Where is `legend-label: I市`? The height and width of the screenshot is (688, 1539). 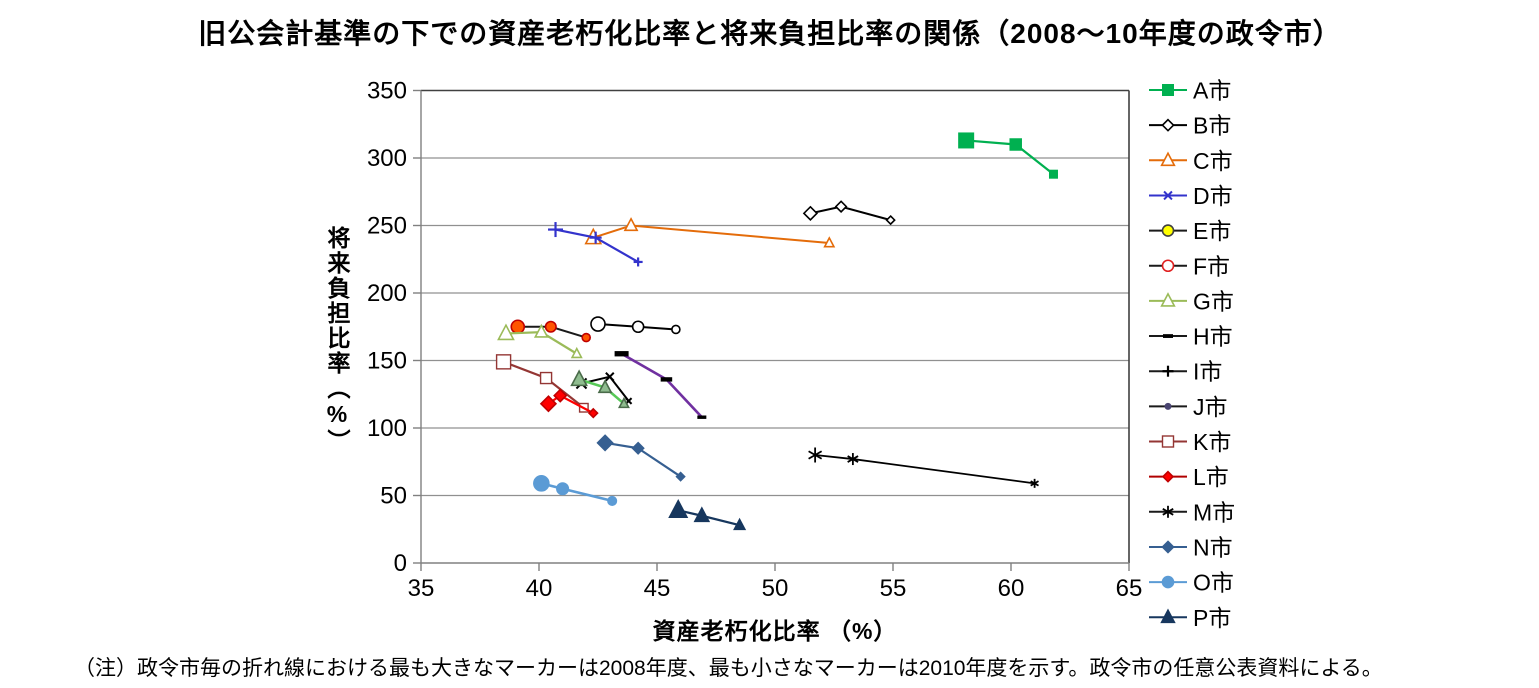 legend-label: I市 is located at coordinates (1207, 372).